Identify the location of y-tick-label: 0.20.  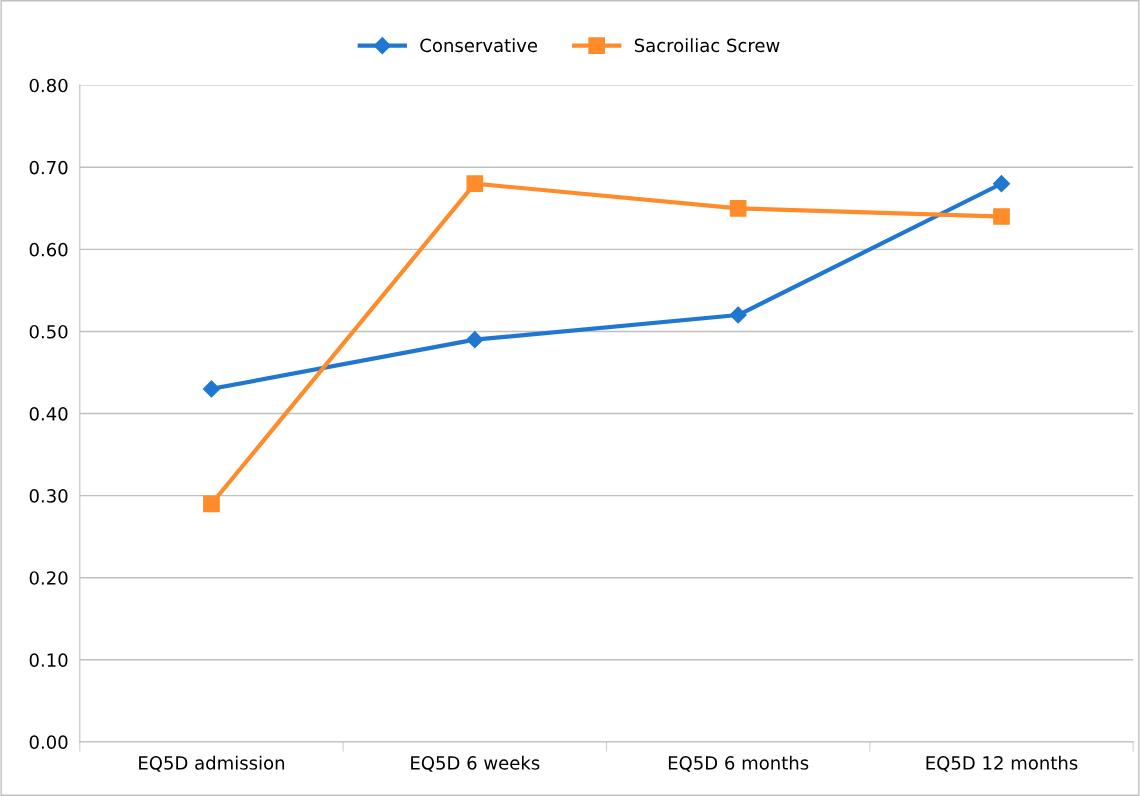
(48, 578).